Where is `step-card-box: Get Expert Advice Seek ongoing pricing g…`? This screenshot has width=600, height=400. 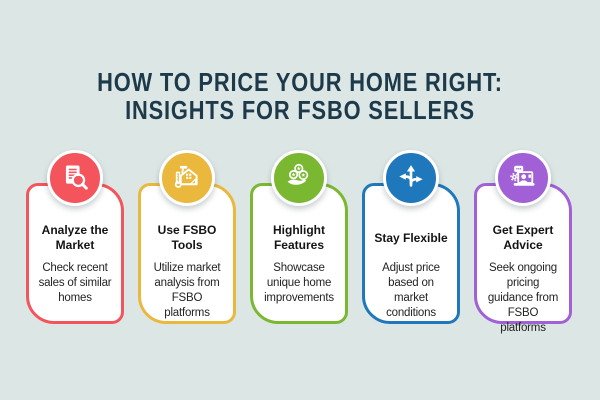 step-card-box: Get Expert Advice Seek ongoing pricing g… is located at coordinates (523, 258).